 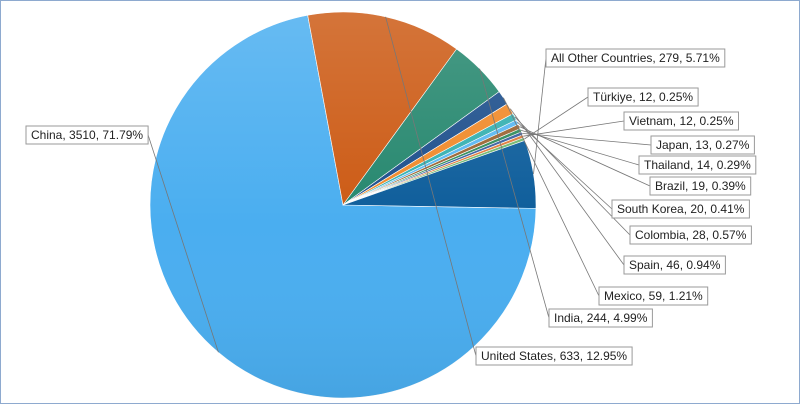 I want to click on slice-label: Spain, 46, 0.94%, so click(x=674, y=265).